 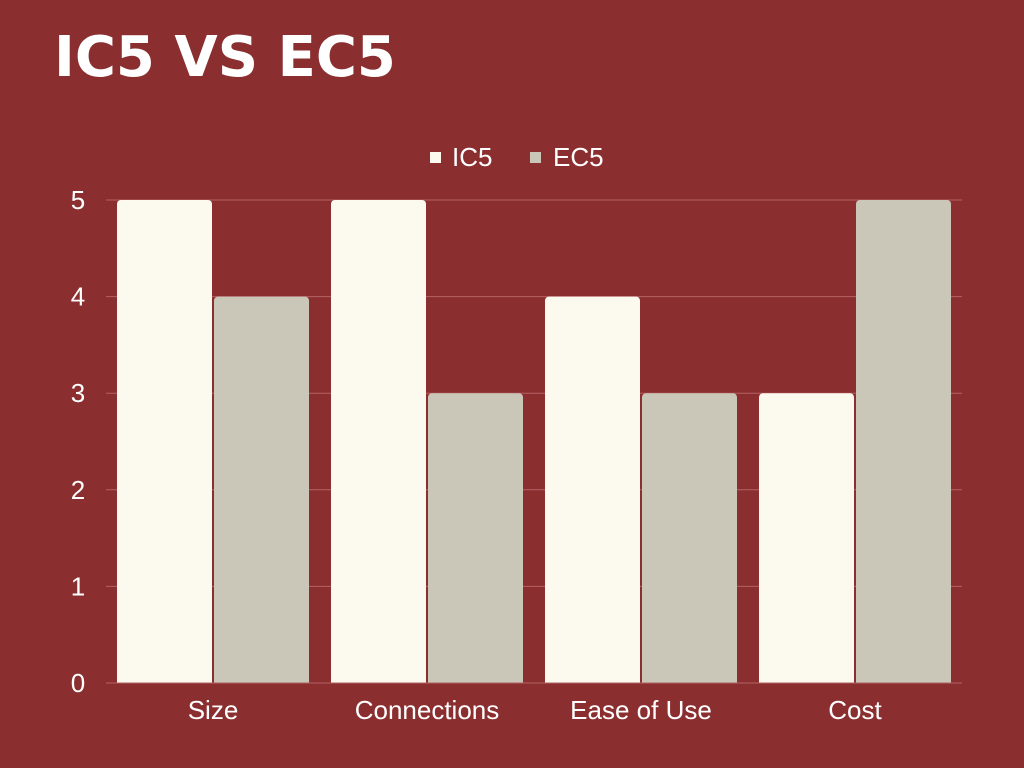 I want to click on bar-ic5-size, so click(x=164, y=441).